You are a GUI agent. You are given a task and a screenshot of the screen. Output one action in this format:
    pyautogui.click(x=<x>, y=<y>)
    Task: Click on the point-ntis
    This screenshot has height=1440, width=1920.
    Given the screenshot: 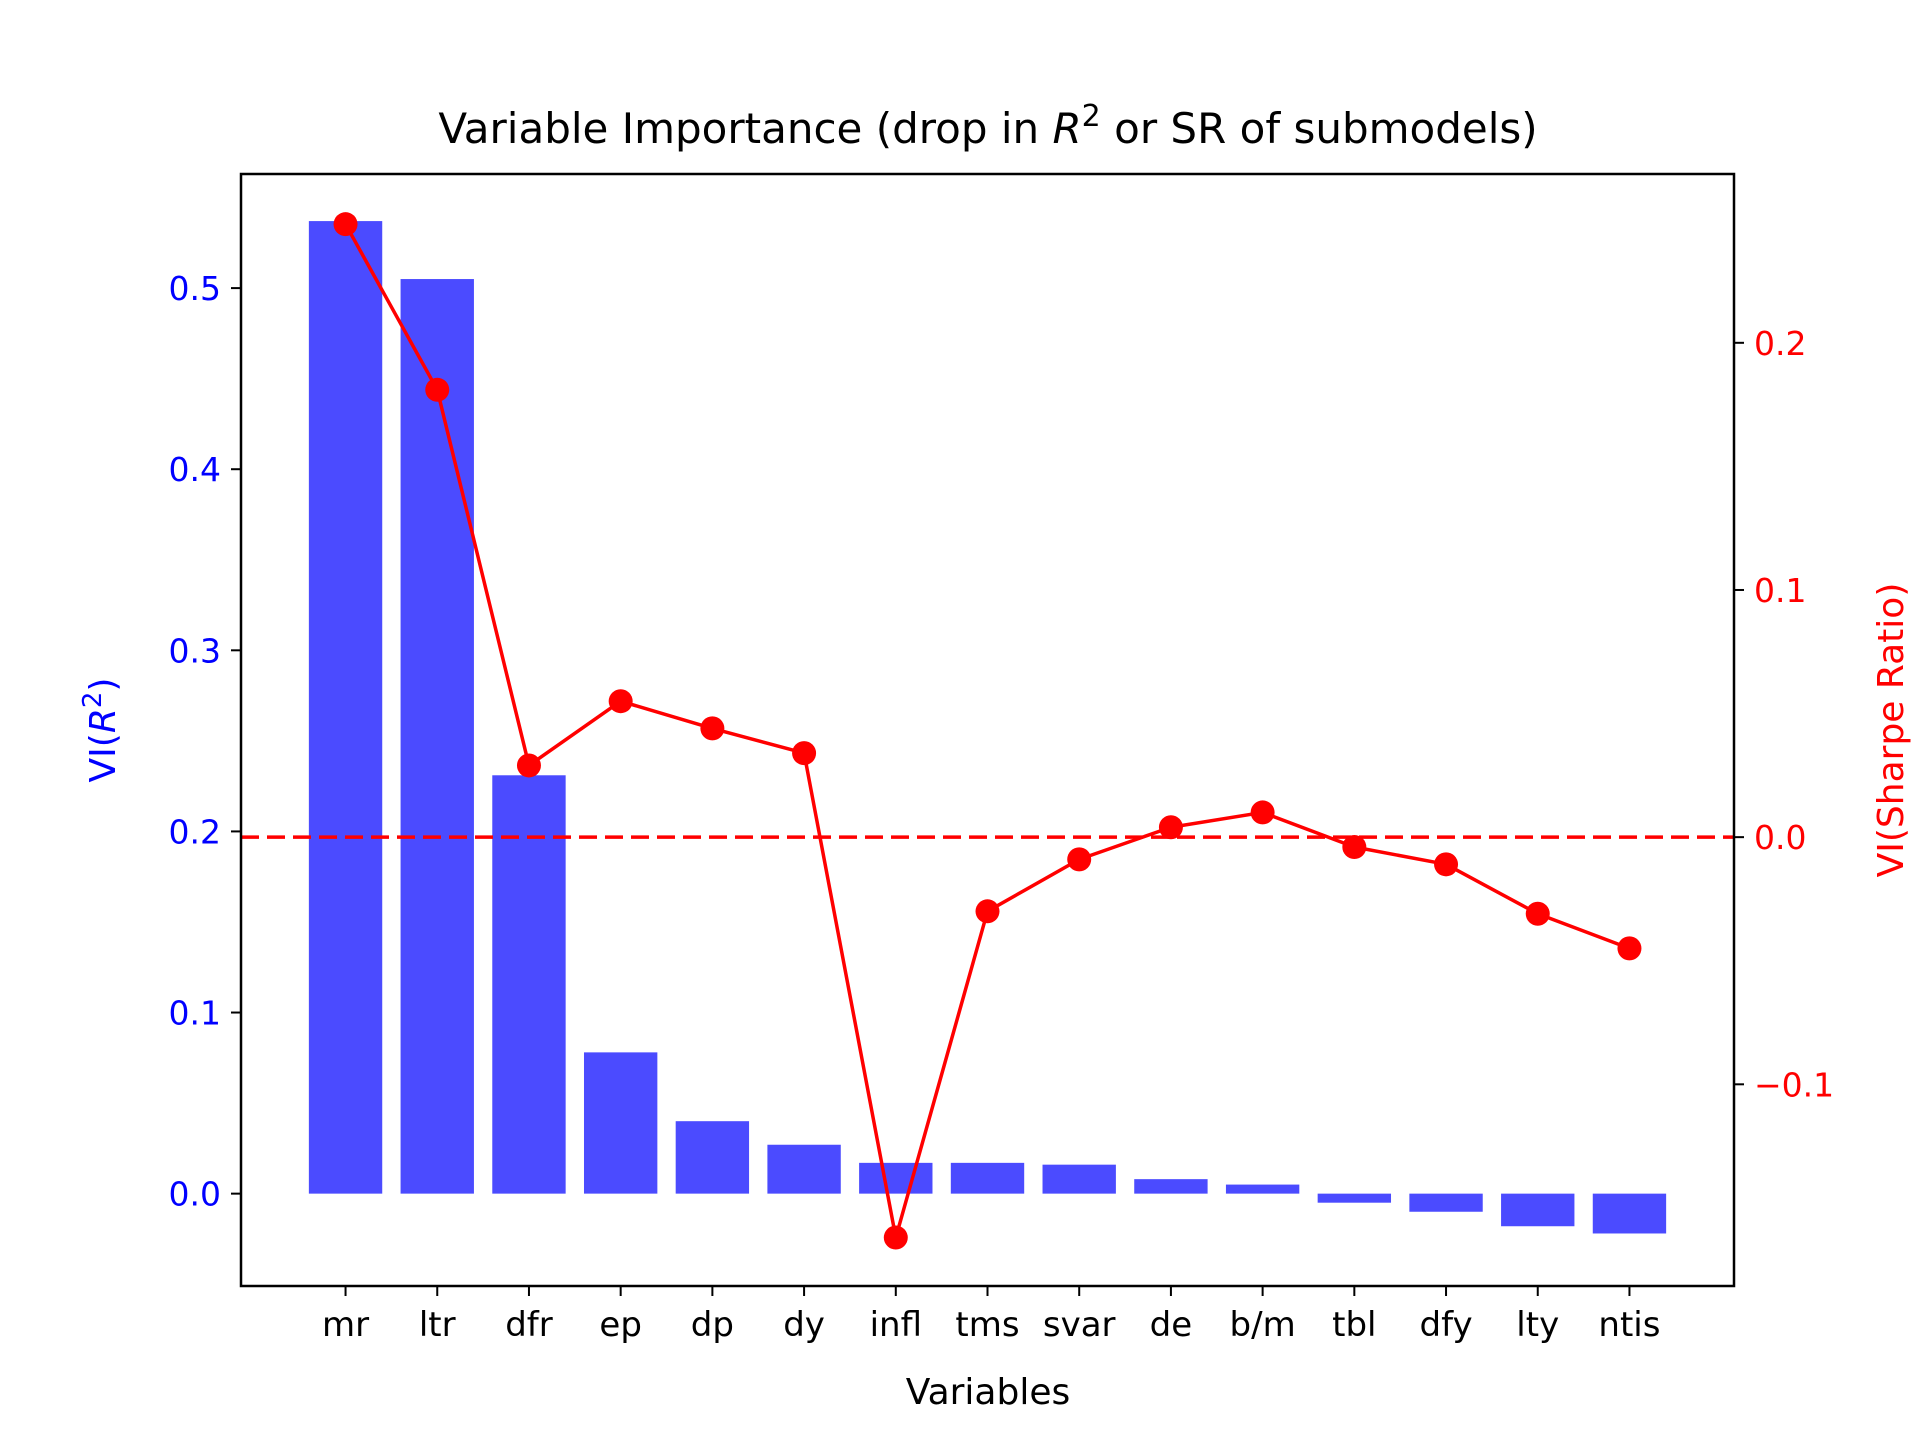 What is the action you would take?
    pyautogui.click(x=1629, y=948)
    